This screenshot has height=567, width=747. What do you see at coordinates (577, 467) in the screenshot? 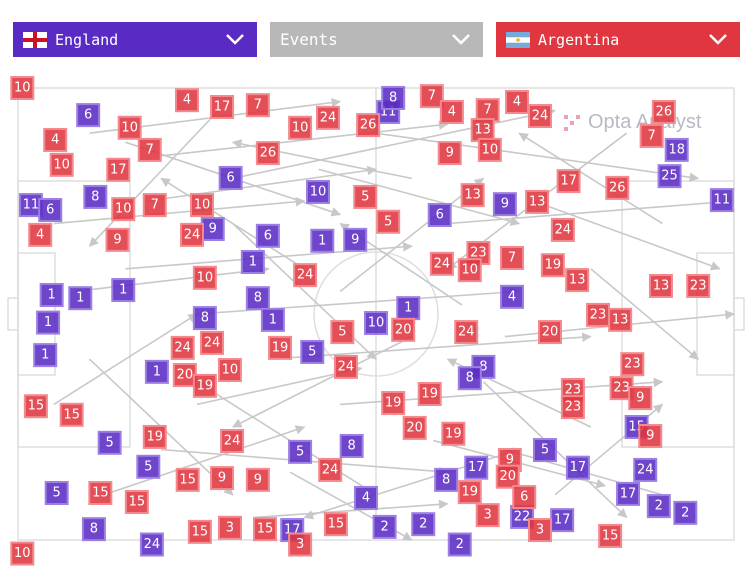
I see `event-marker: 17` at bounding box center [577, 467].